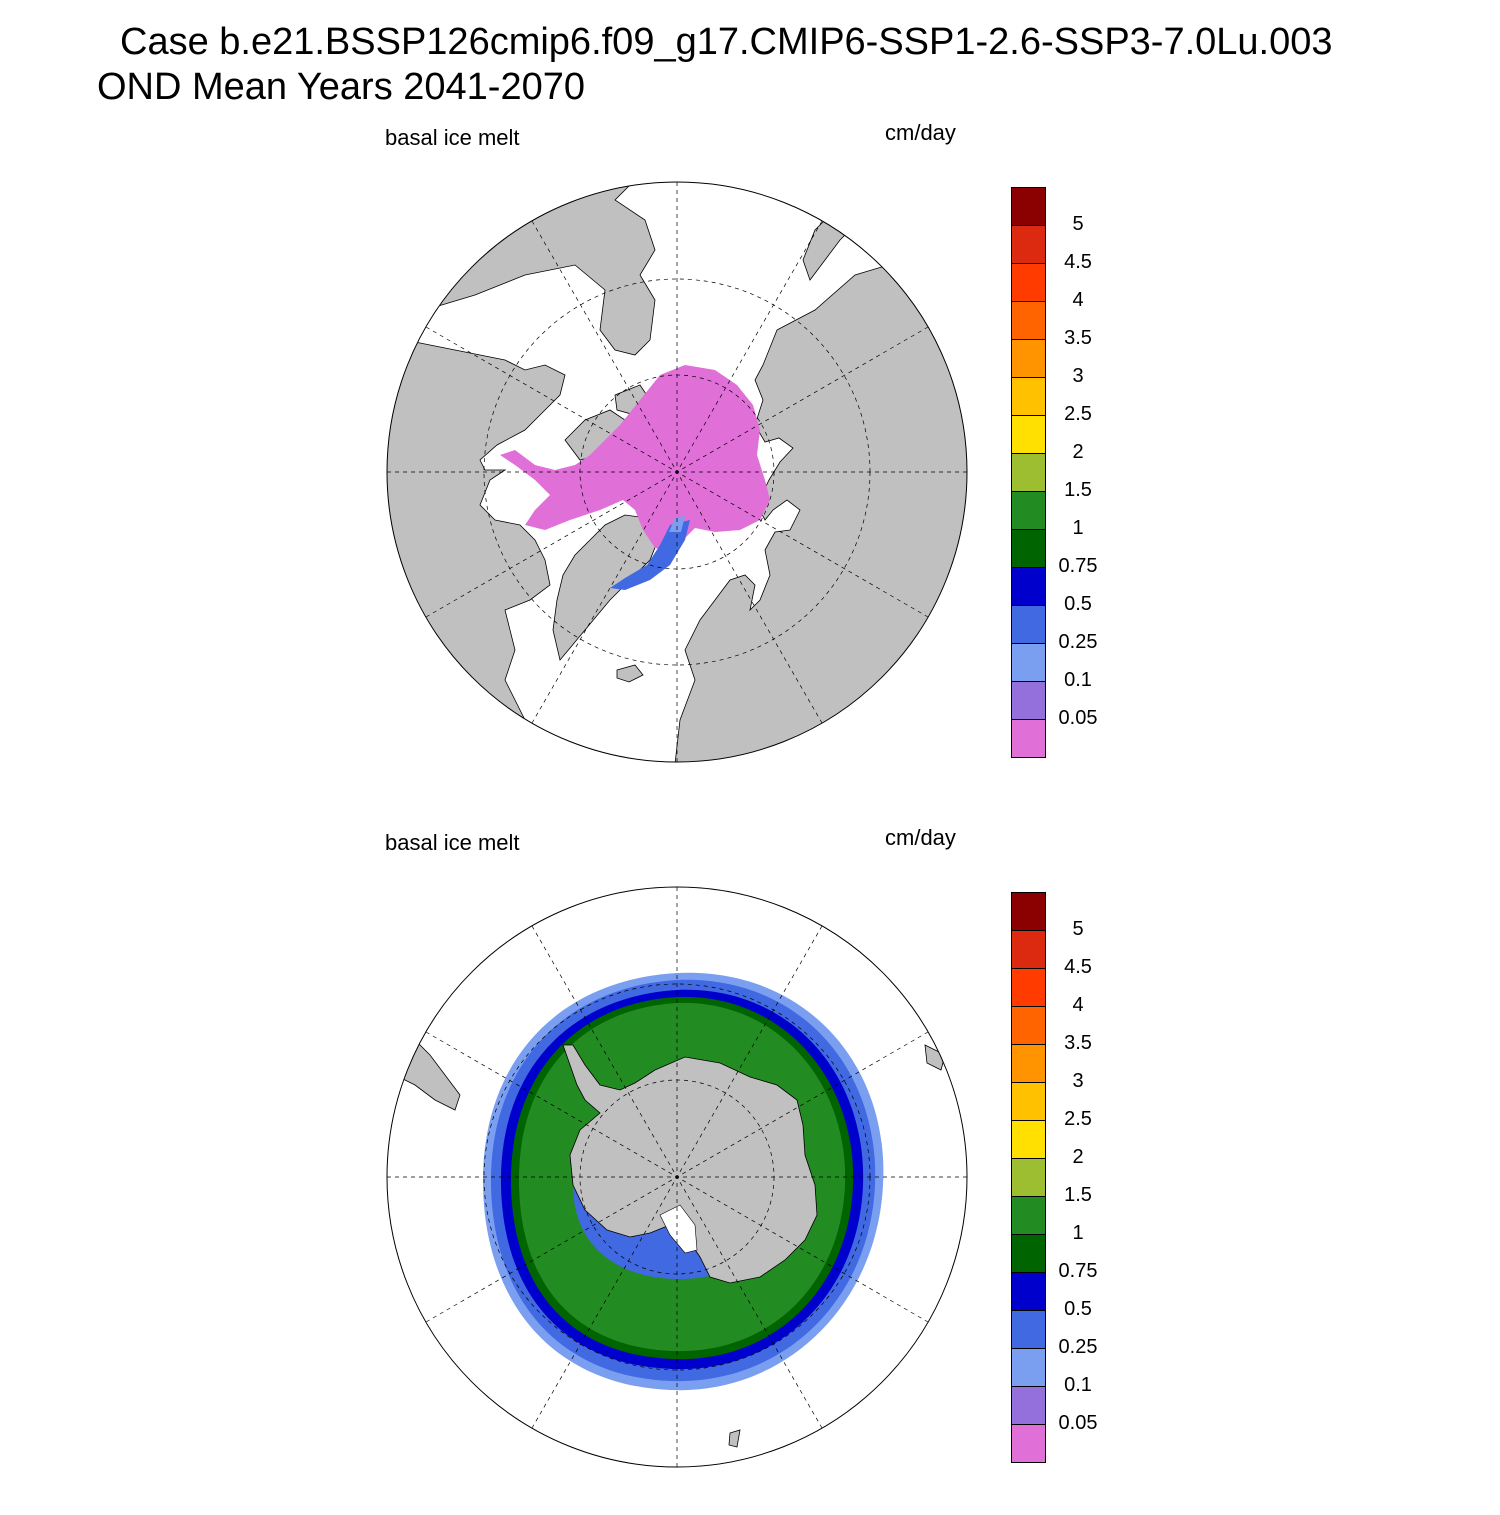  I want to click on ice-shelf-ross, so click(678, 1229).